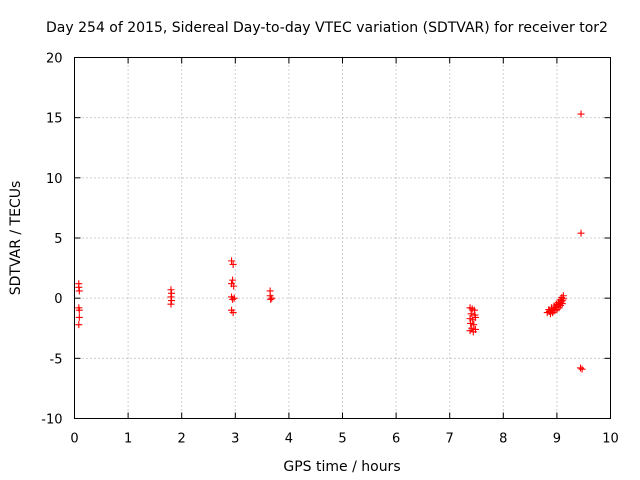 This screenshot has height=480, width=640. I want to click on x-tick-labels: 0 1 2 3 4 5 6 7 8 9 10, so click(344, 439).